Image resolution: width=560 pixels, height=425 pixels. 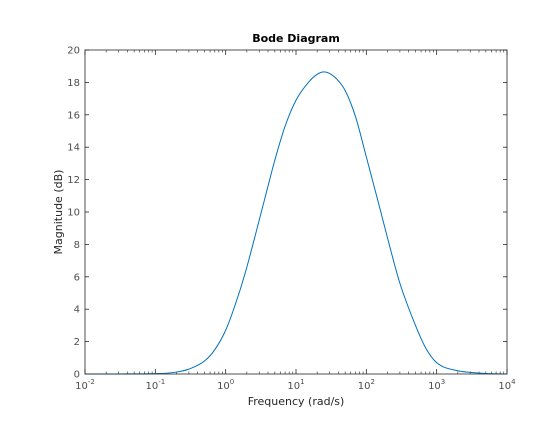 I want to click on x-tick-label: 10⁰, so click(x=225, y=385).